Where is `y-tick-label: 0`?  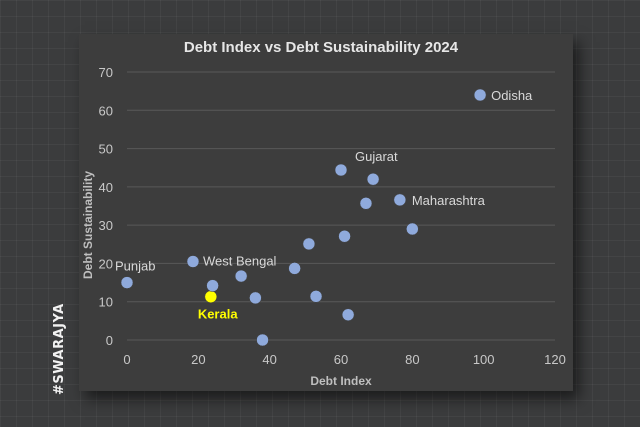 y-tick-label: 0 is located at coordinates (109, 340).